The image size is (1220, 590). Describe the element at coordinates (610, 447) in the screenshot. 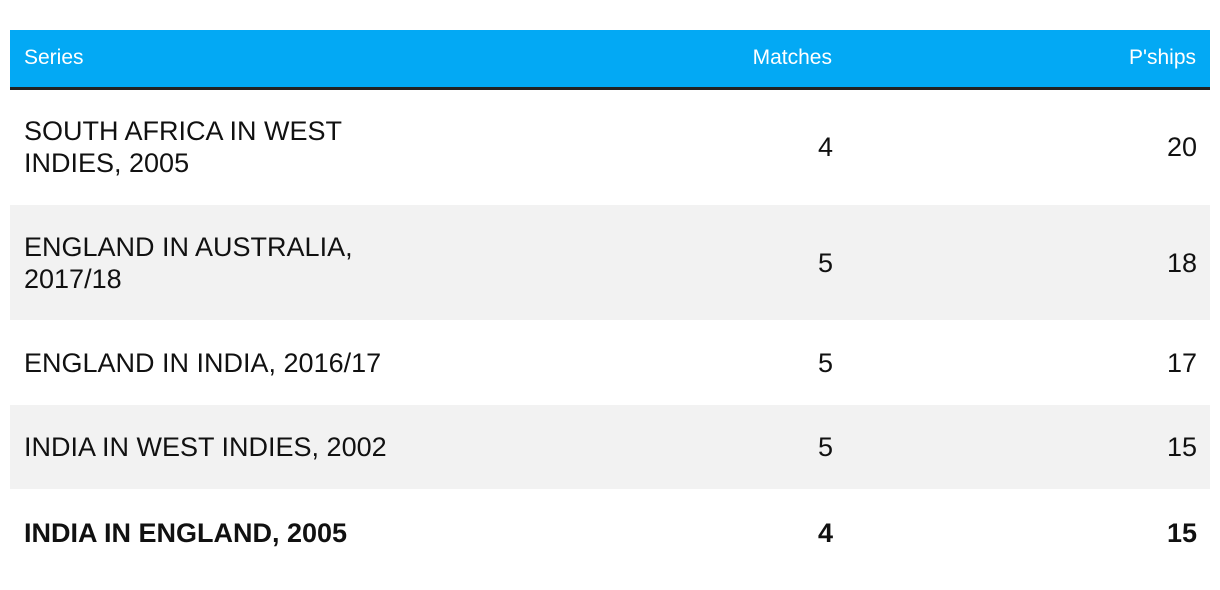

I see `table-row: INDIA IN WEST INDIES, 2002 5 15` at that location.